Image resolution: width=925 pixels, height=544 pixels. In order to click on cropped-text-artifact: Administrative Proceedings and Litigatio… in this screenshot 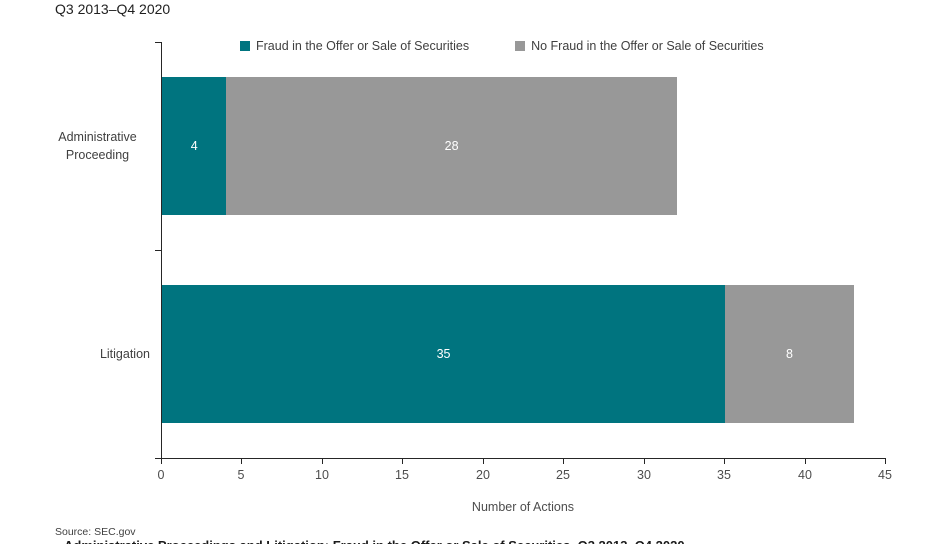, I will do `click(389, 541)`.